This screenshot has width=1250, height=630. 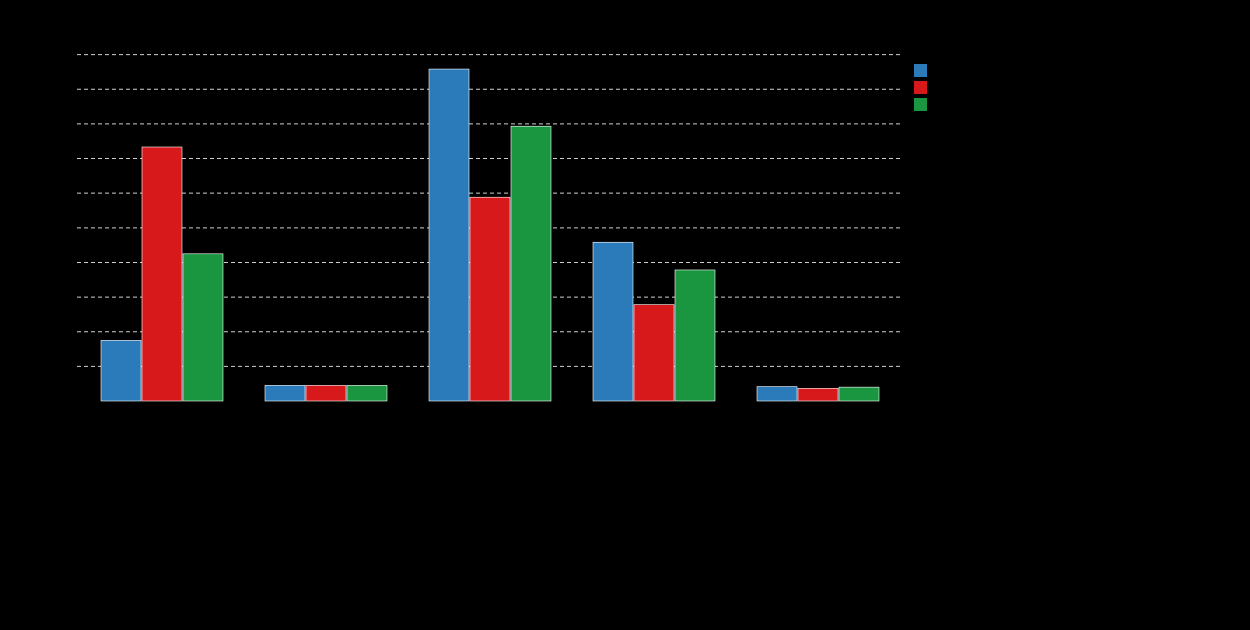 What do you see at coordinates (54, 298) in the screenshot?
I see `y-tick-label: 18%` at bounding box center [54, 298].